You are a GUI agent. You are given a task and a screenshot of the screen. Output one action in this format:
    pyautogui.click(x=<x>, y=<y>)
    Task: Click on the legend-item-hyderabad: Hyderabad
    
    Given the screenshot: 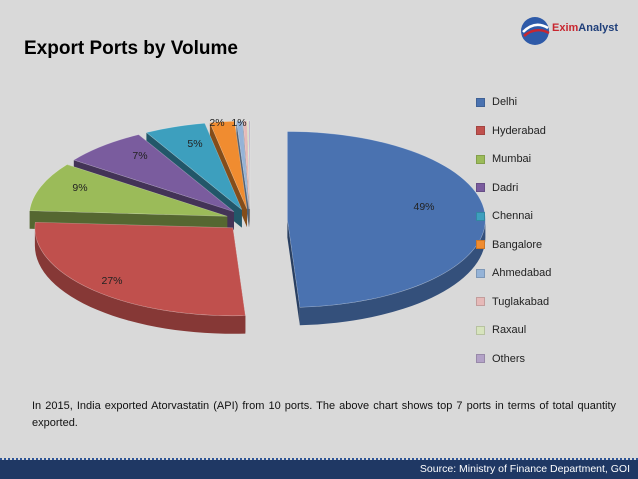 What is the action you would take?
    pyautogui.click(x=551, y=131)
    